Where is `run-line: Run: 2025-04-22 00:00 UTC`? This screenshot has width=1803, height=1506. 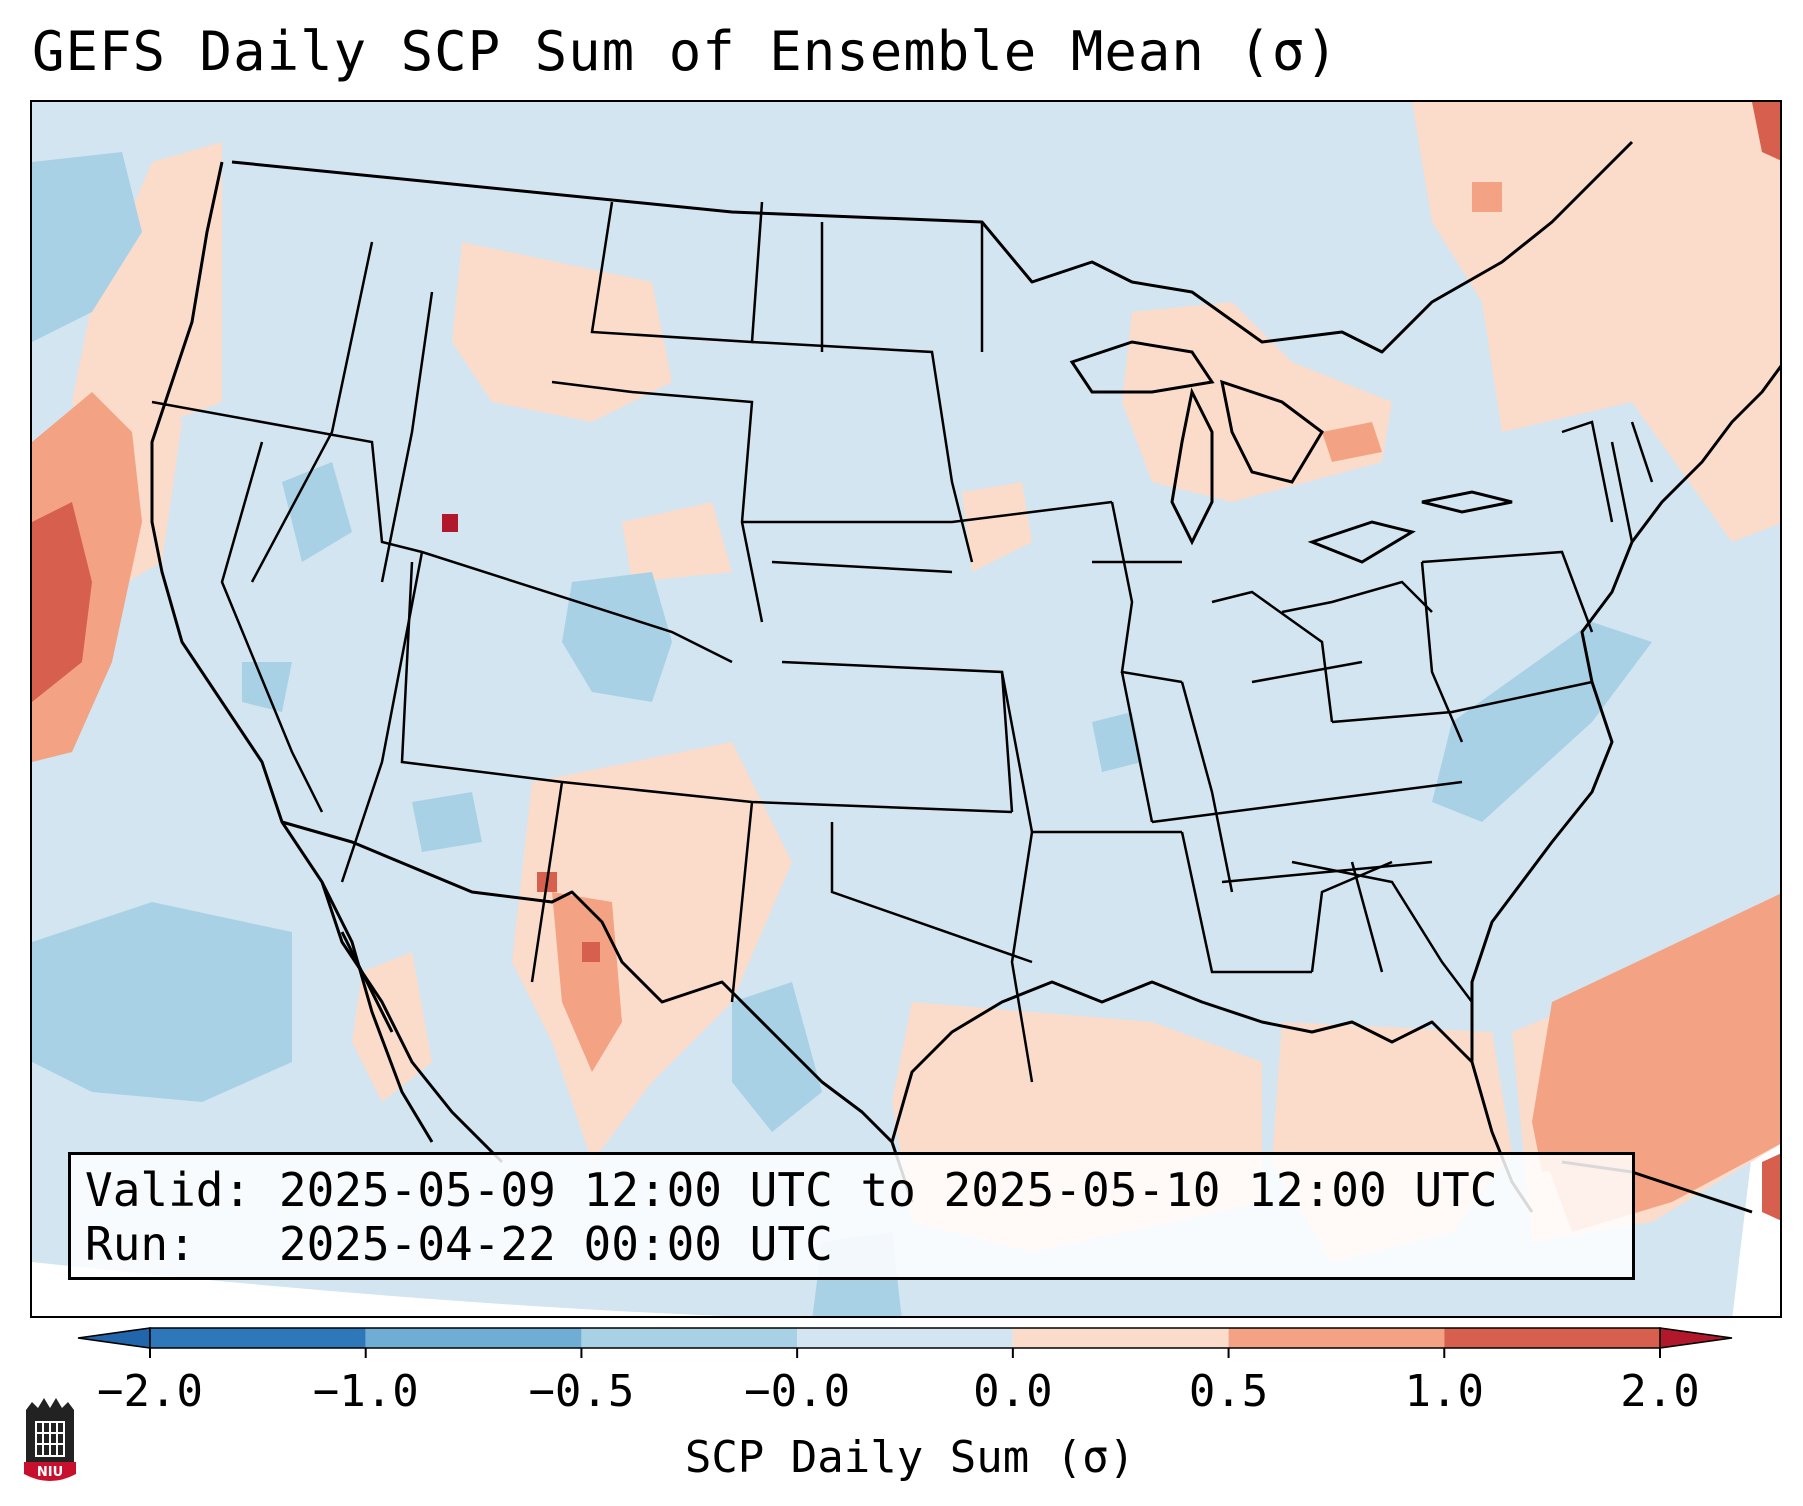
run-line: Run: 2025-04-22 00:00 UTC is located at coordinates (858, 1244).